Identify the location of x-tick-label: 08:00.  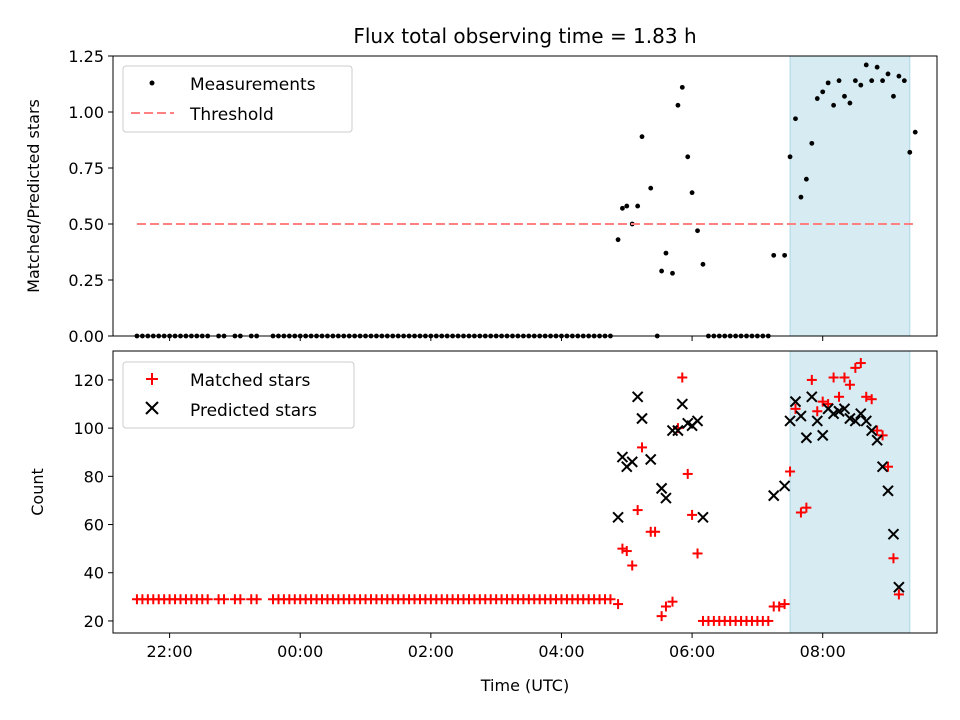
(823, 651).